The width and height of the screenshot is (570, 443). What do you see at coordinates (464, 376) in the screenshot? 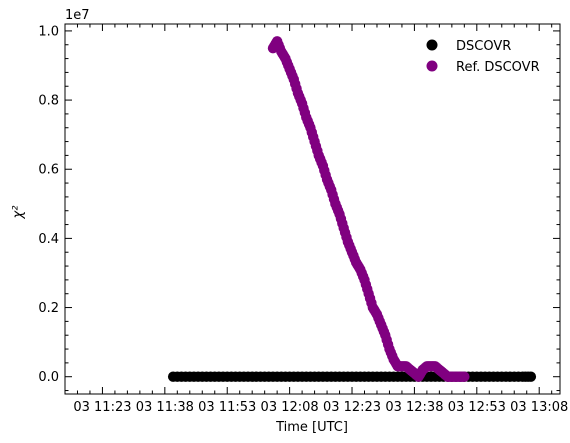
I see `ref-dscovr-point` at bounding box center [464, 376].